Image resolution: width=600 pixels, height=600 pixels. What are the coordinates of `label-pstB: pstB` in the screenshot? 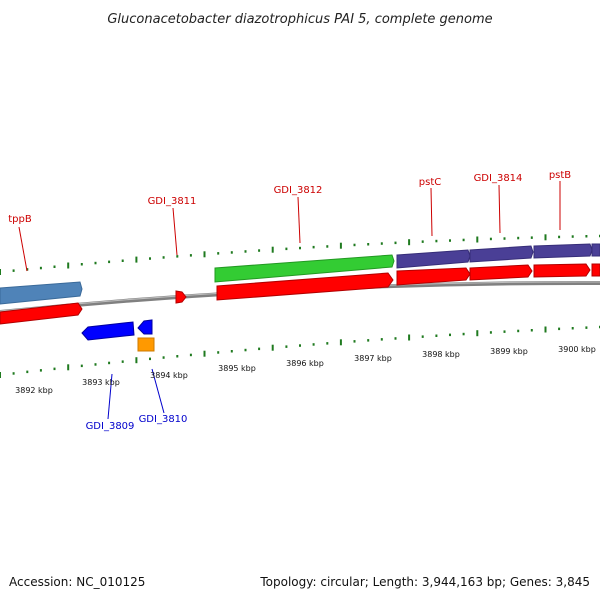 It's located at (560, 175).